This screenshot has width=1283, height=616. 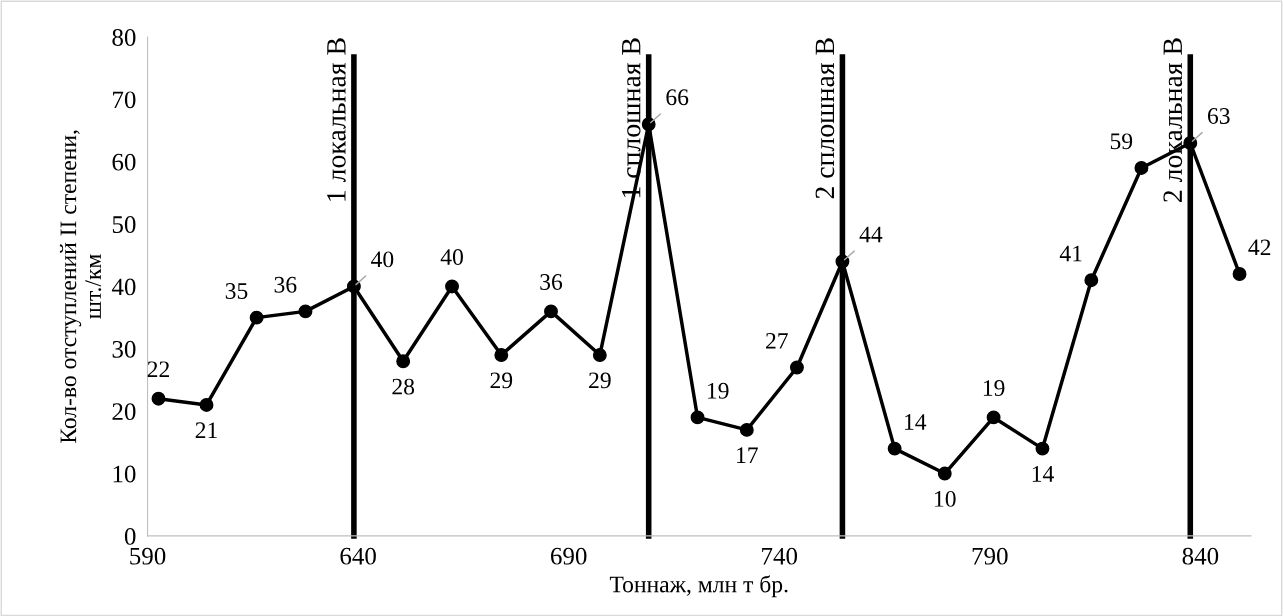 What do you see at coordinates (825, 118) in the screenshot?
I see `ref-line-label: 2 сплошная В` at bounding box center [825, 118].